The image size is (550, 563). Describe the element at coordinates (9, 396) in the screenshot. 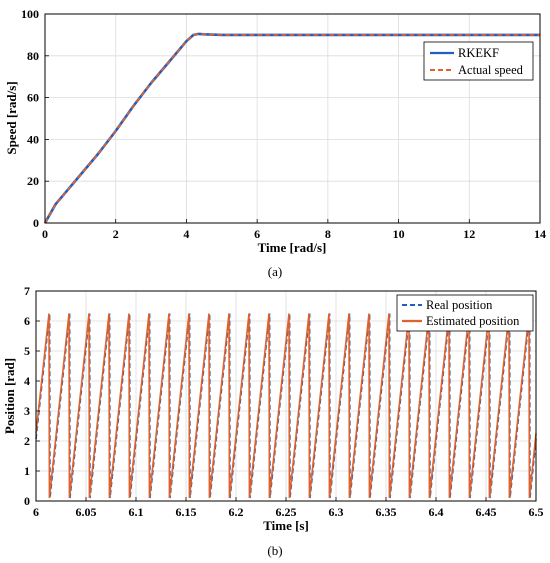

I see `chart-b-ylabel: Position [rad]` at that location.